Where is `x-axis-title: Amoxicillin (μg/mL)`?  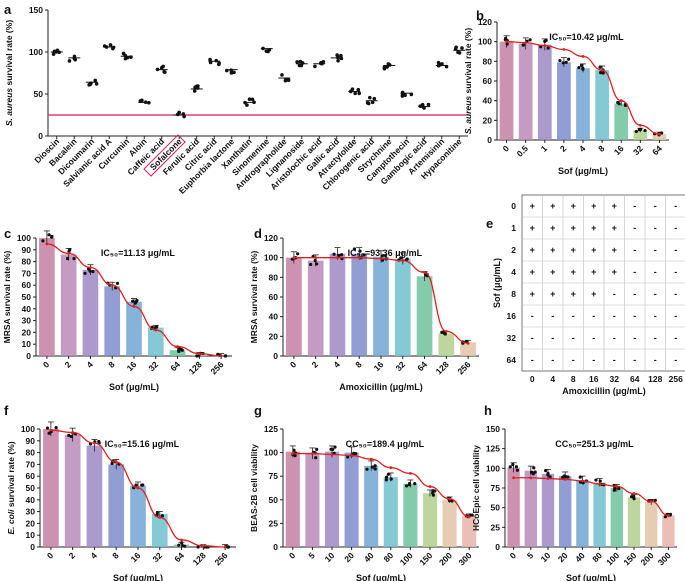 x-axis-title: Amoxicillin (μg/mL) is located at coordinates (604, 391).